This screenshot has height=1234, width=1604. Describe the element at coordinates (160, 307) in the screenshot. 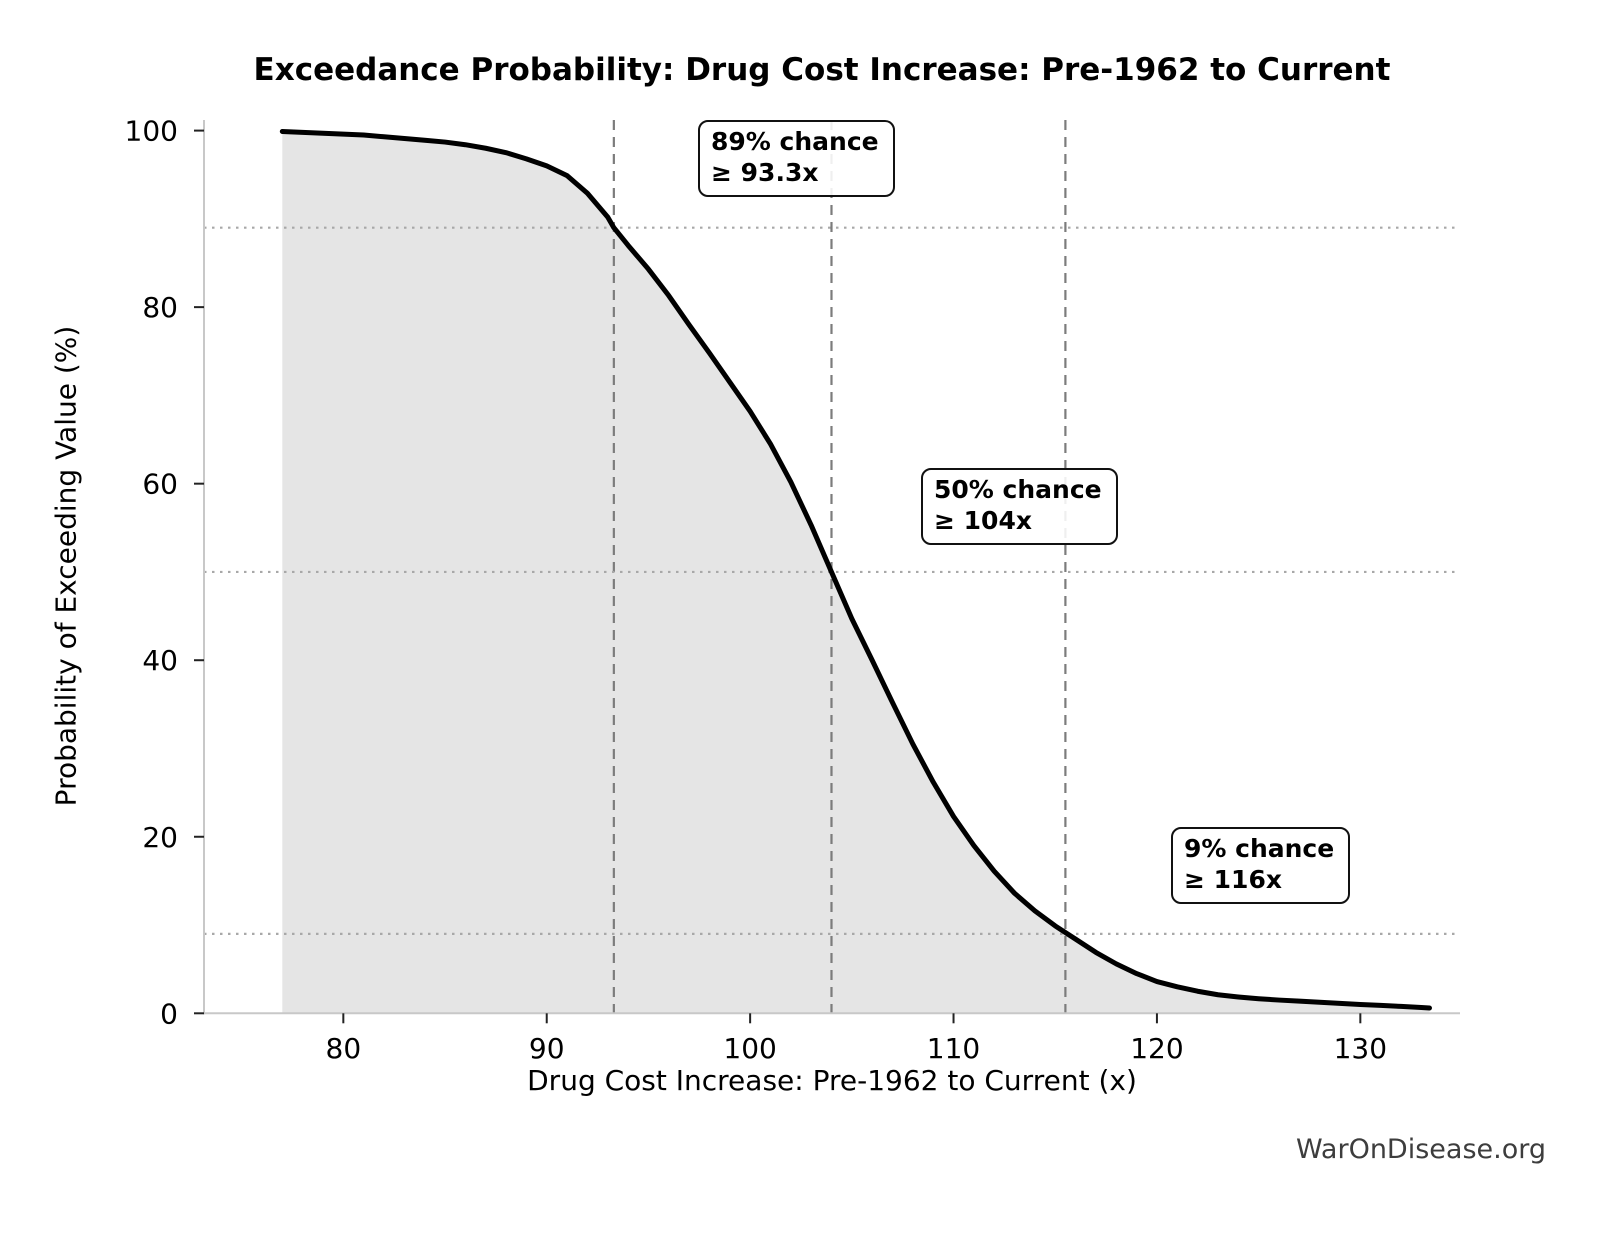

I see `y-tick-label: 80` at that location.